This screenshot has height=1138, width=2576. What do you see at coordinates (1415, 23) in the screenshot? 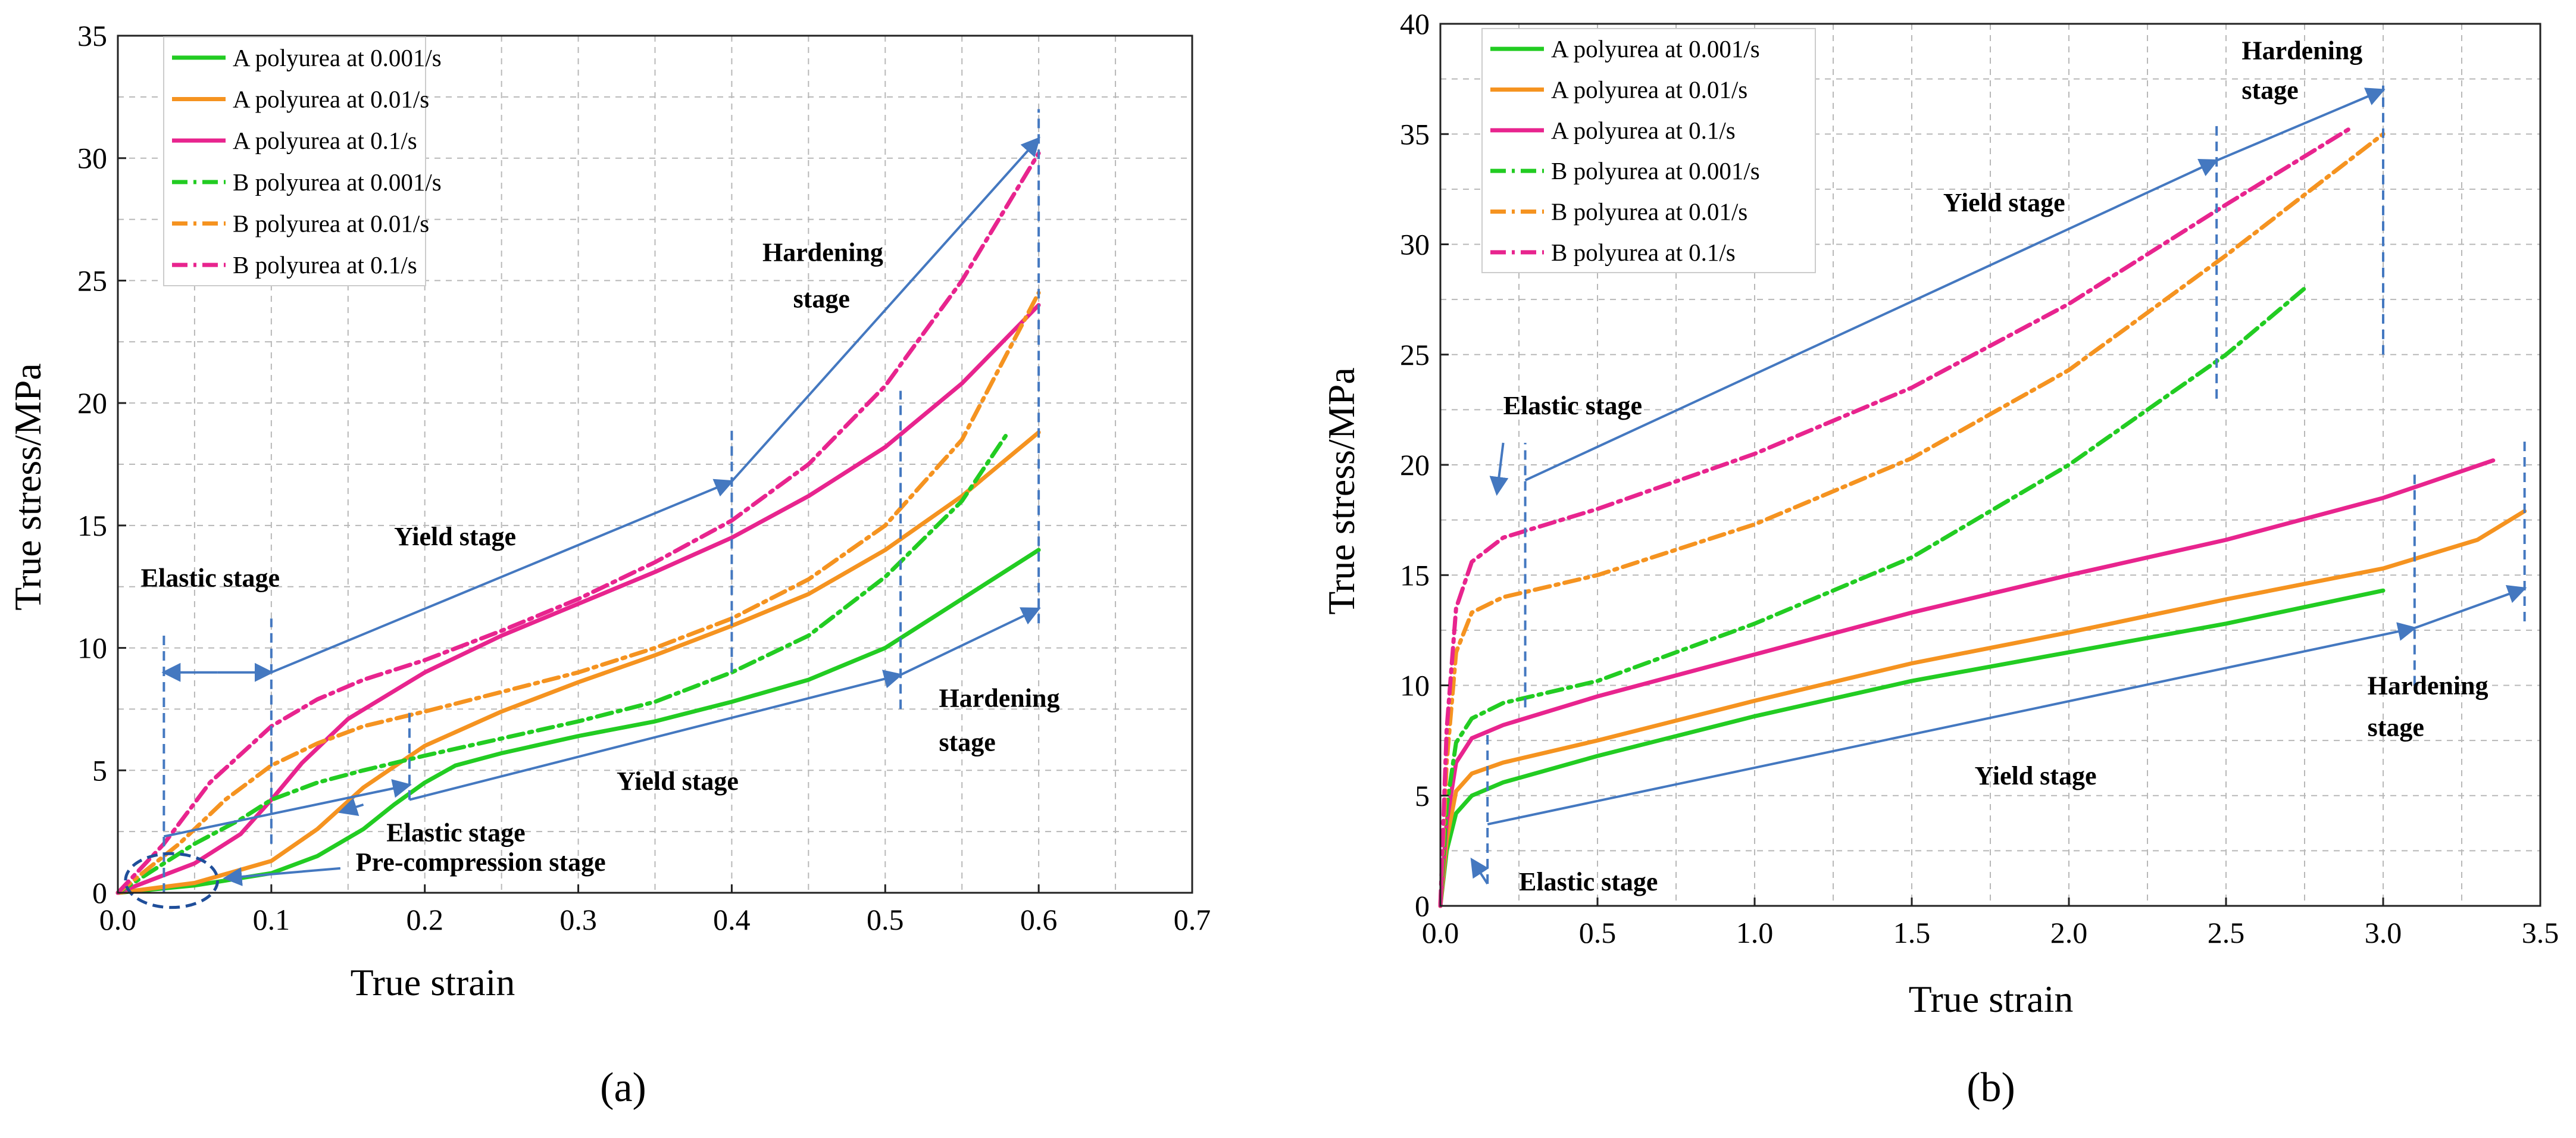
I see `panel-b-y-tick-label: 40` at bounding box center [1415, 23].